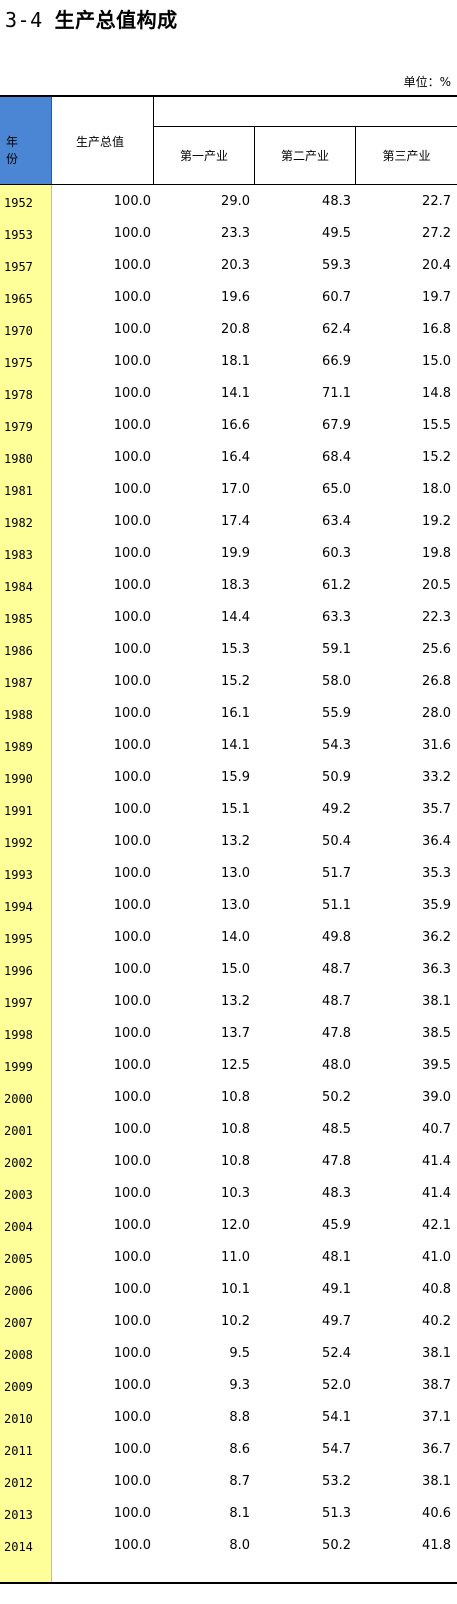  What do you see at coordinates (18, 1259) in the screenshot?
I see `cell-year: 2005` at bounding box center [18, 1259].